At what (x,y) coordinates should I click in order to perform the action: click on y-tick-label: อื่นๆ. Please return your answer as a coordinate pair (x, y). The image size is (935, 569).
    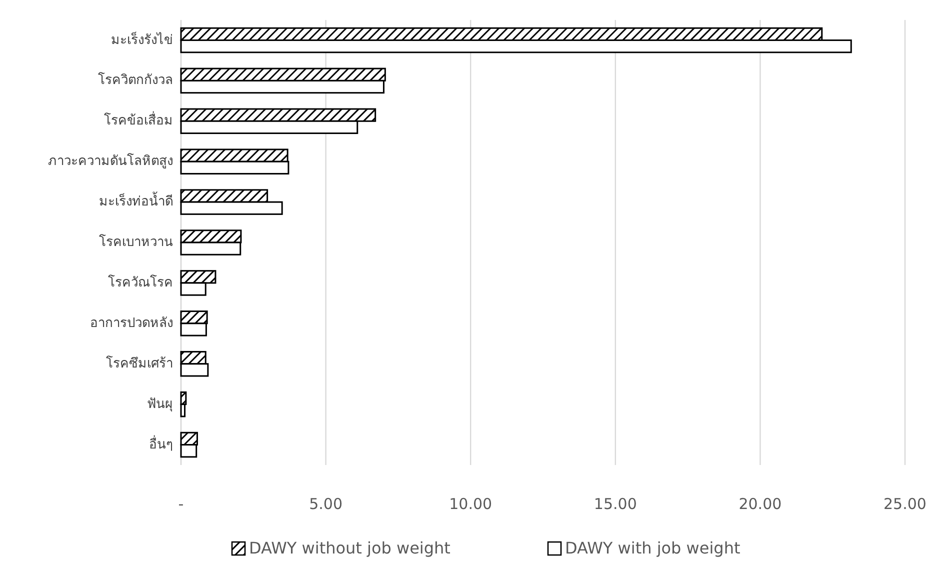
    Looking at the image, I should click on (161, 443).